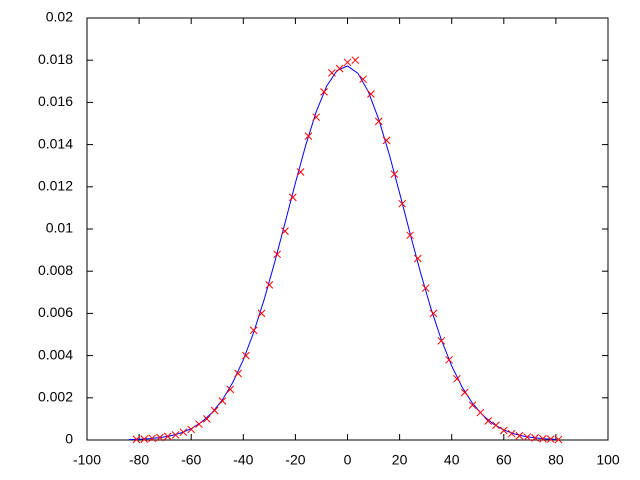 The height and width of the screenshot is (480, 640). What do you see at coordinates (295, 460) in the screenshot?
I see `x-tick-label: -20` at bounding box center [295, 460].